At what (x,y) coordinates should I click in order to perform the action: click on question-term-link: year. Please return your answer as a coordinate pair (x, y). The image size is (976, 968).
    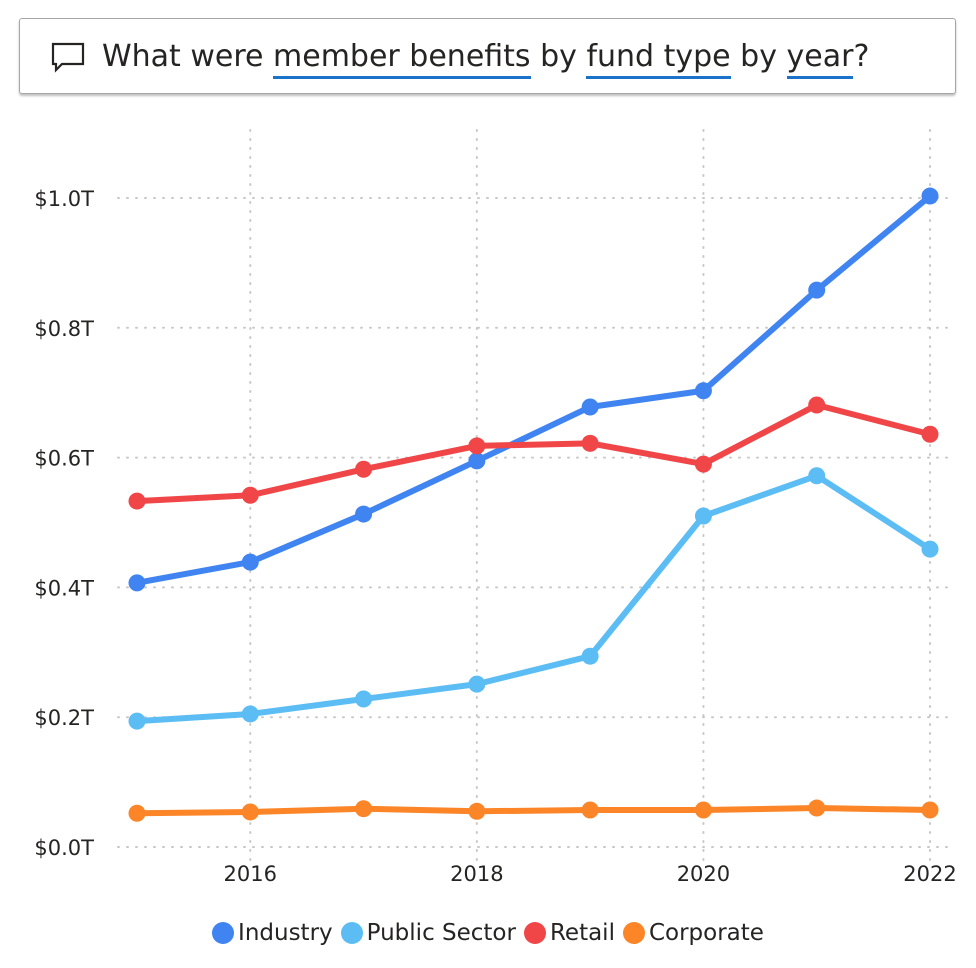
    Looking at the image, I should click on (820, 58).